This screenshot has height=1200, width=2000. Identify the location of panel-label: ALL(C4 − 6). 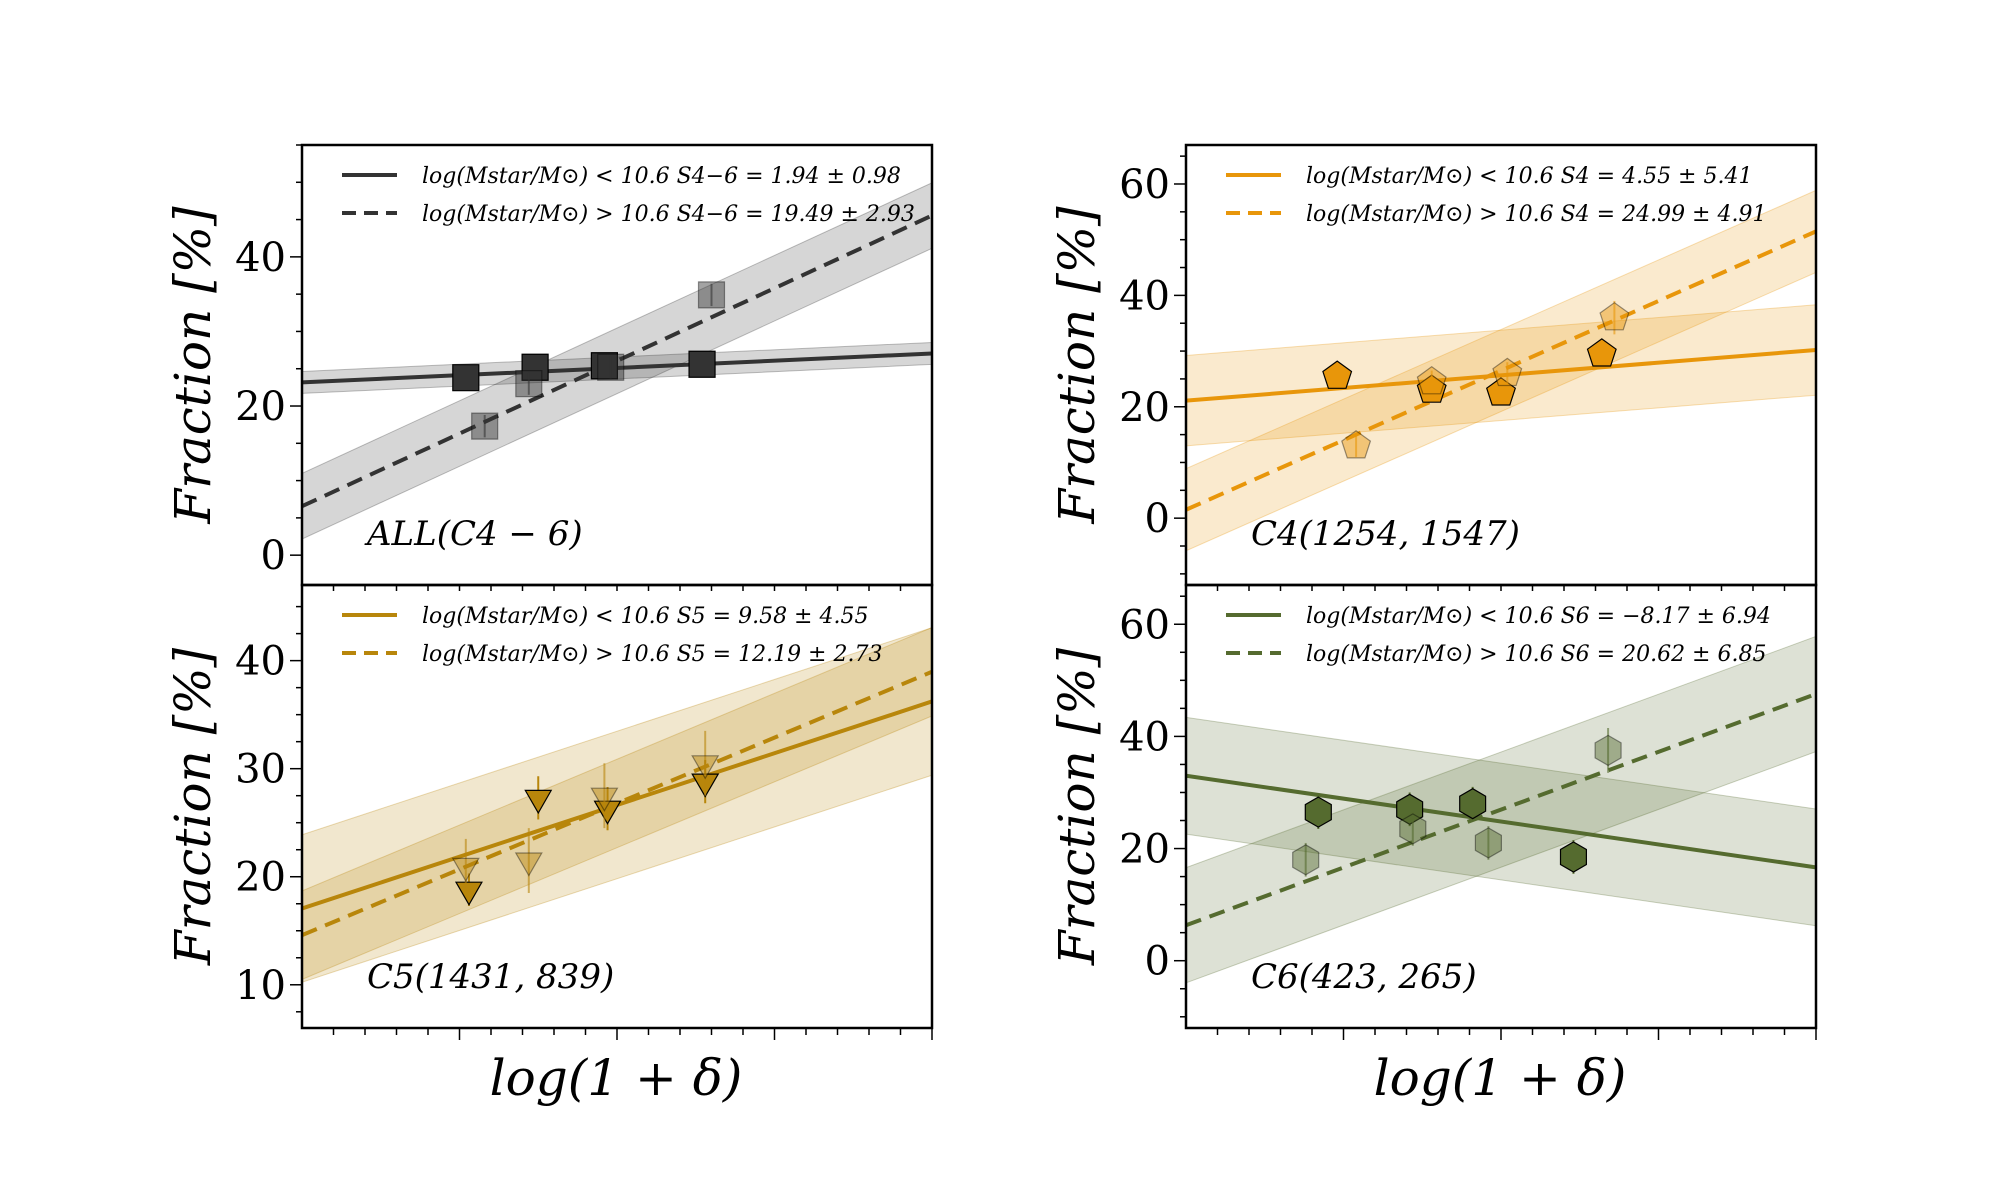
(473, 534).